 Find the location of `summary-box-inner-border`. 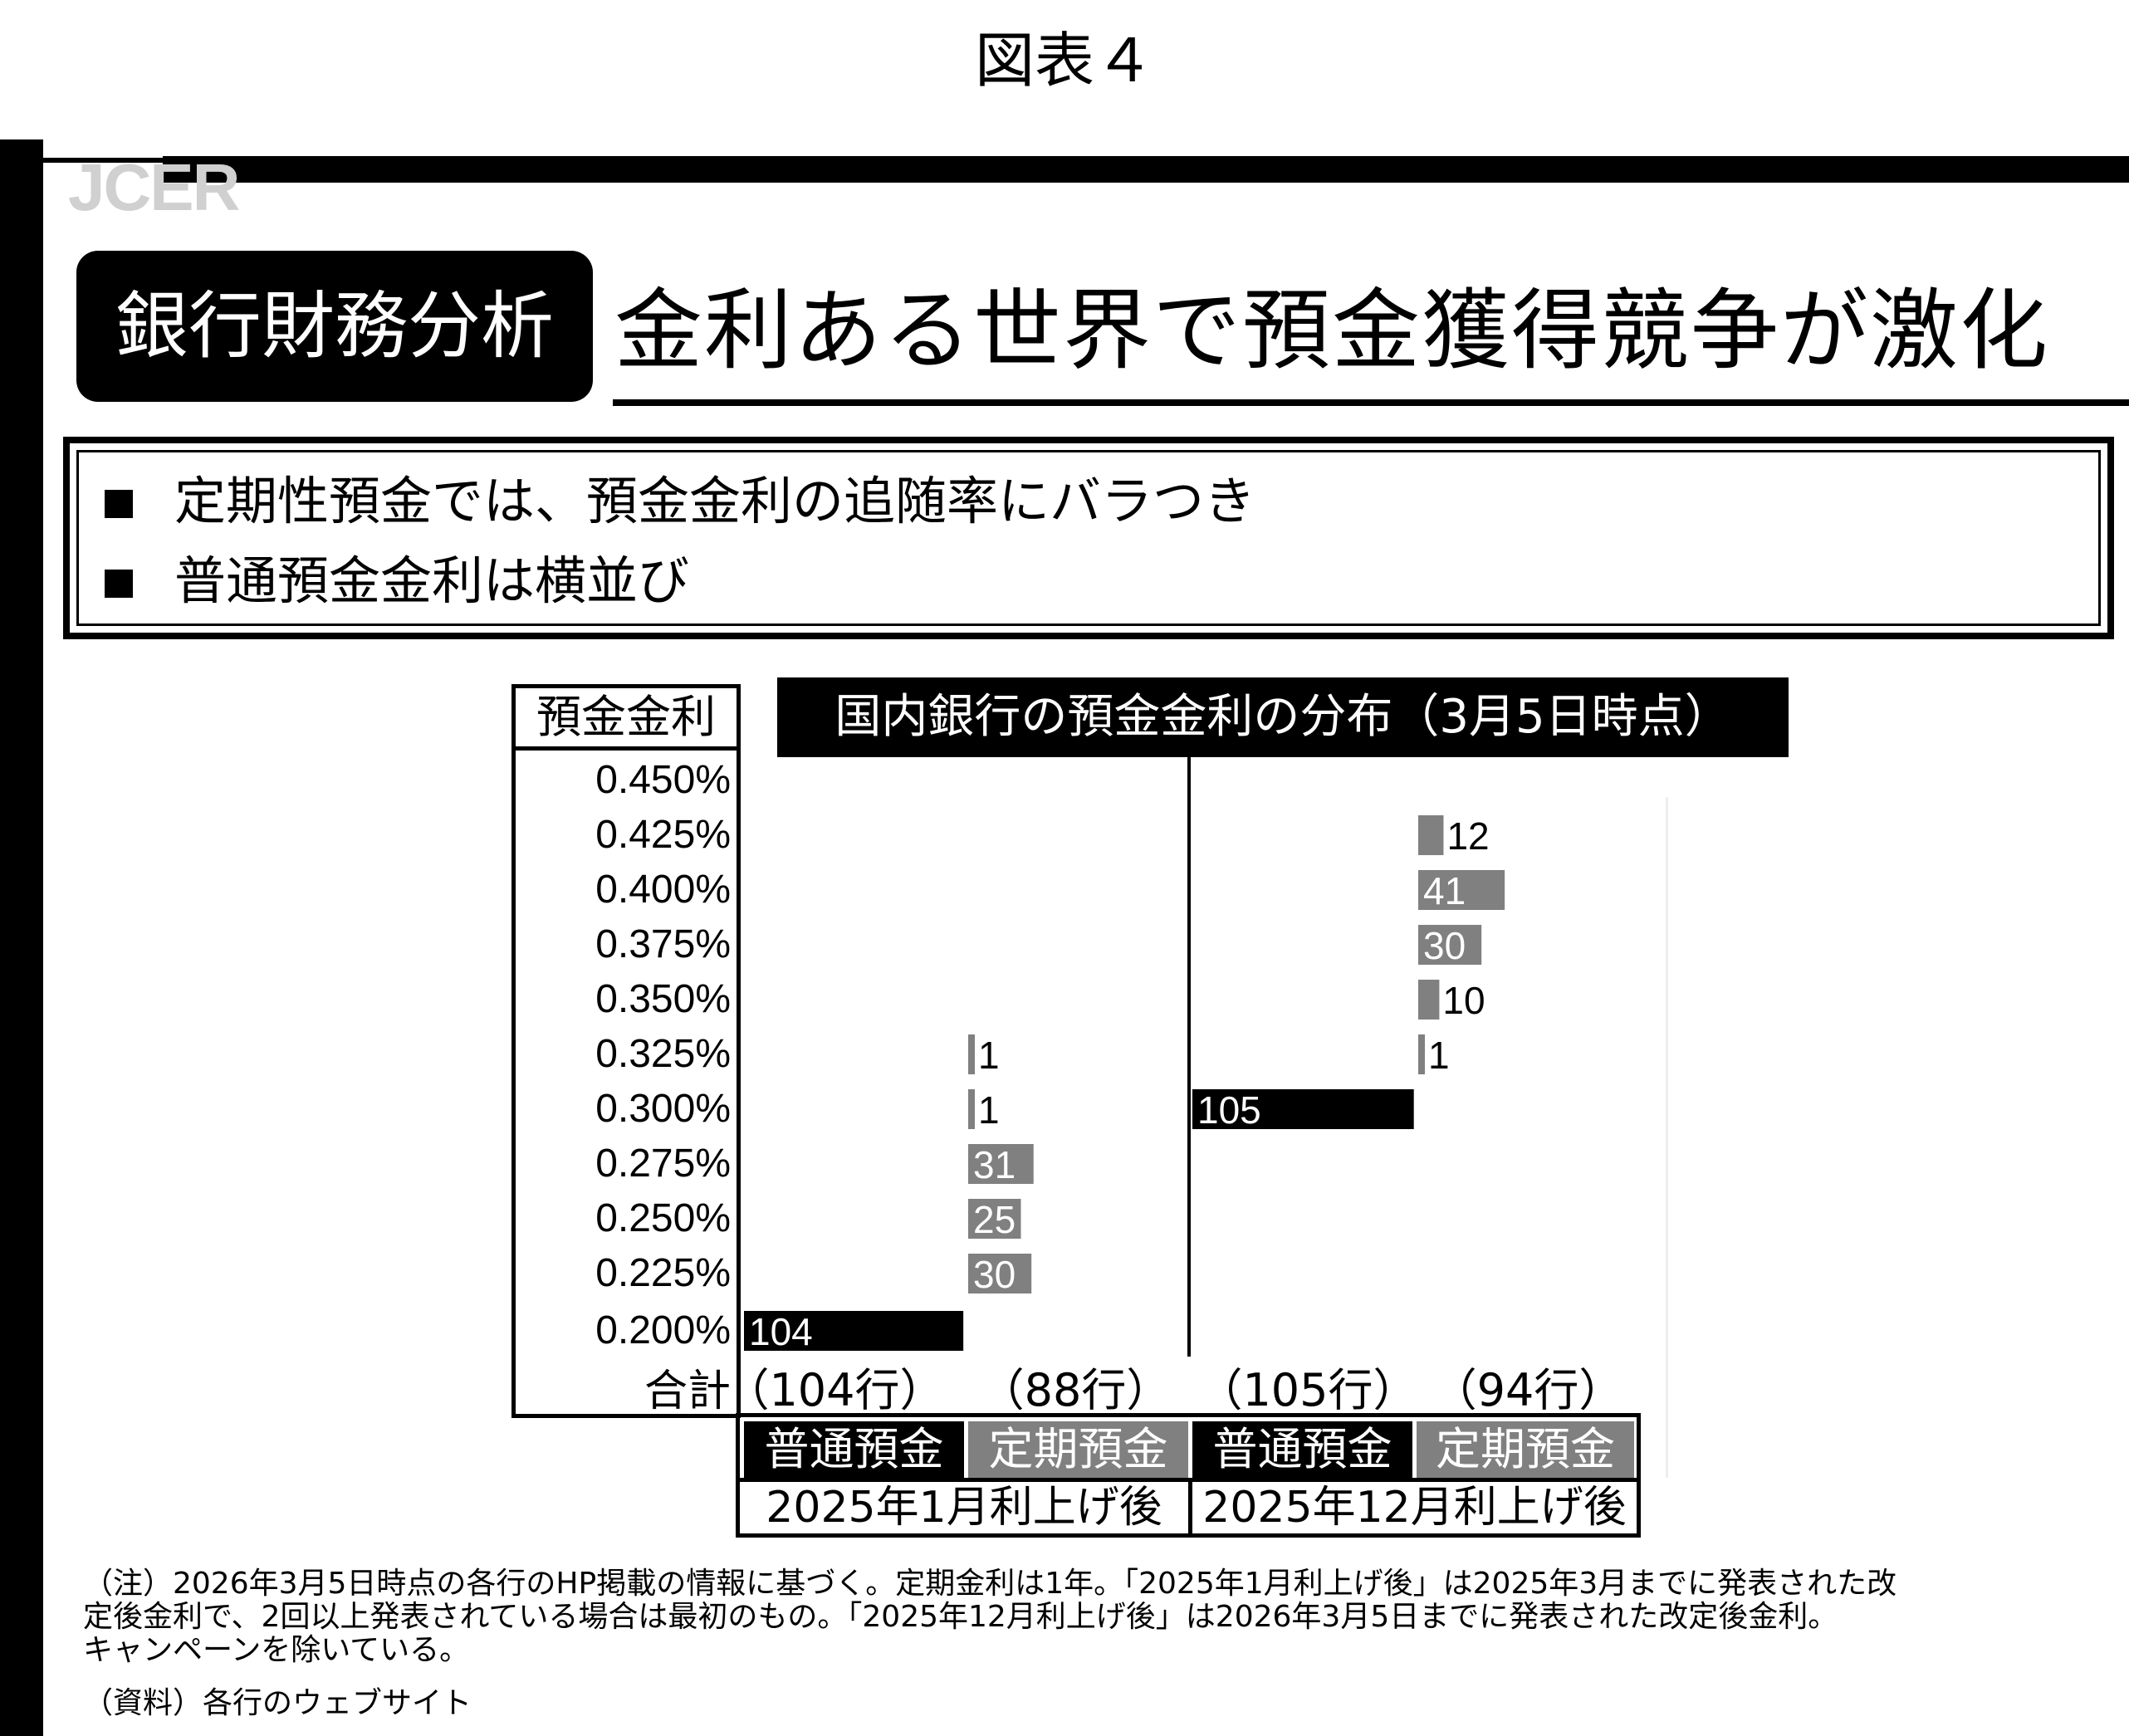

summary-box-inner-border is located at coordinates (1088, 538).